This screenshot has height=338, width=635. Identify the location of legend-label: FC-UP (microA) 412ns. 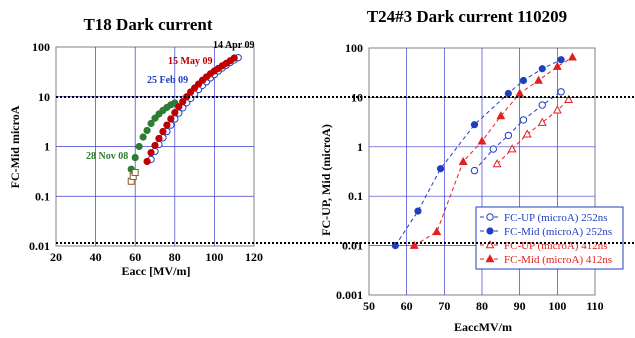
(555, 246).